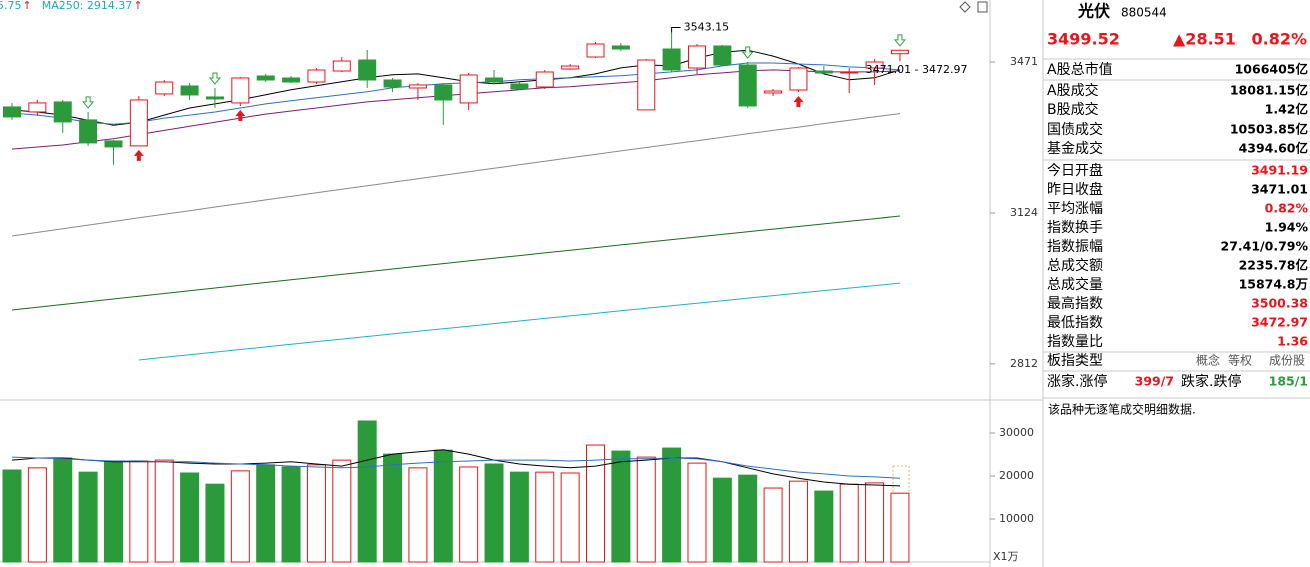  I want to click on y-tick-label: 30000, so click(1016, 432).